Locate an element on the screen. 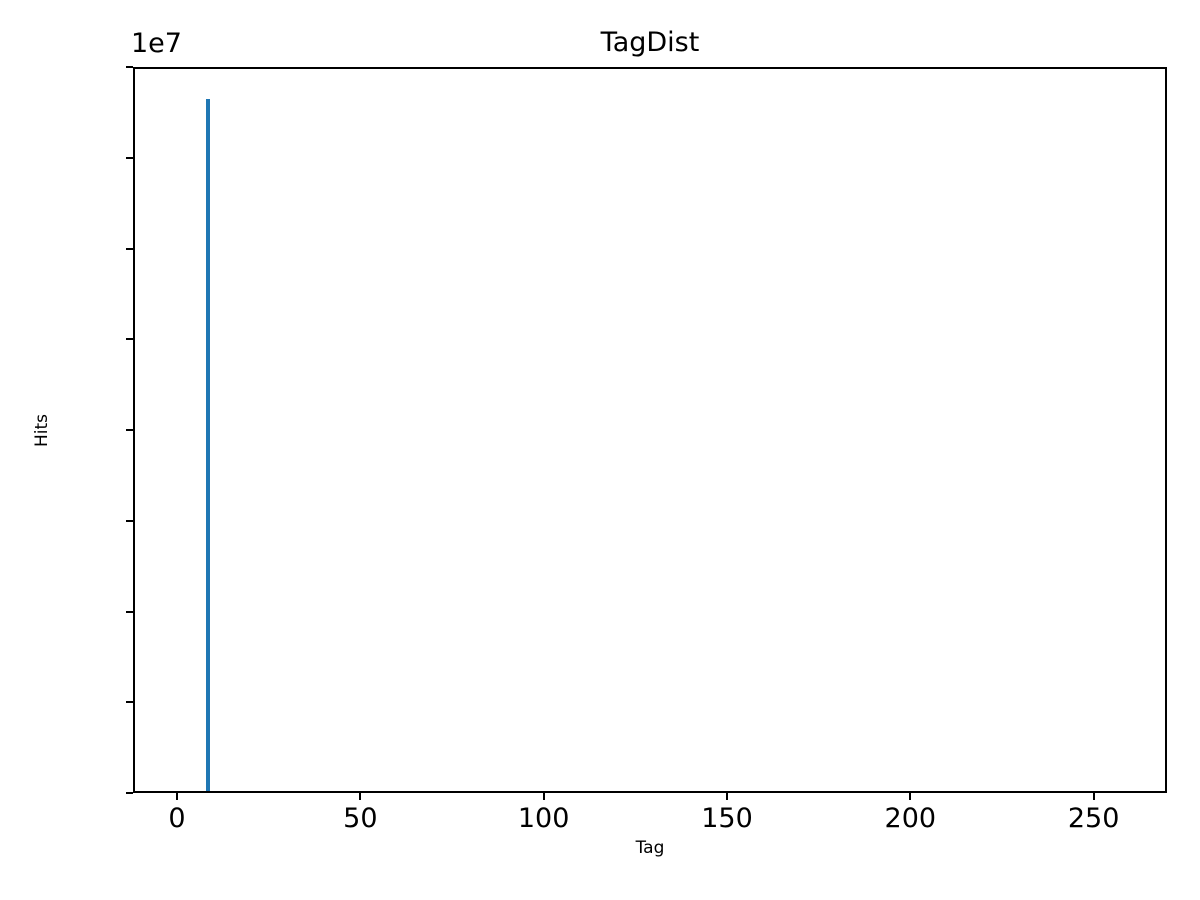 The image size is (1200, 900). x-tick-label: 50 is located at coordinates (360, 818).